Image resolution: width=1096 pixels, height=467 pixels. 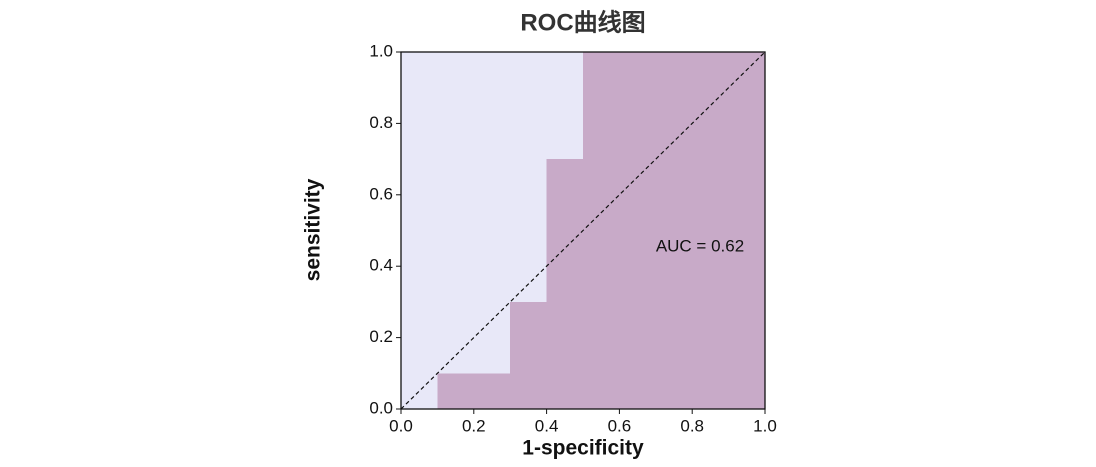 What do you see at coordinates (700, 245) in the screenshot?
I see `annotation: AUC = 0.62` at bounding box center [700, 245].